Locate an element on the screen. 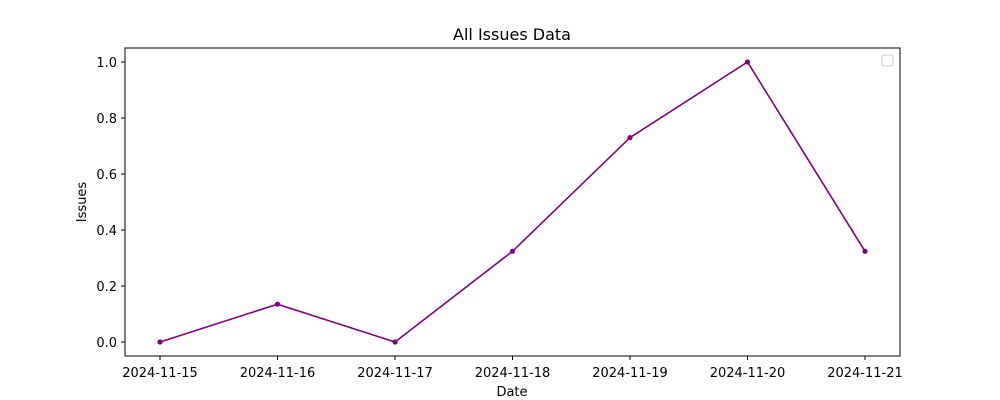 The width and height of the screenshot is (1000, 400). x-axis-label: Date is located at coordinates (511, 392).